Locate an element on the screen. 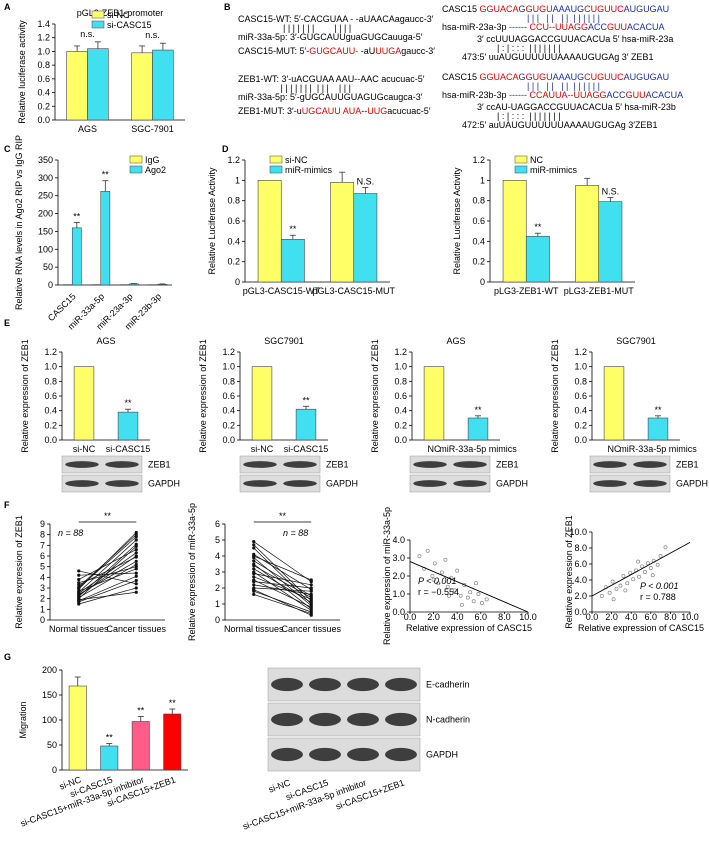 The width and height of the screenshot is (709, 865). y-axis-label: Relative luciferase activity is located at coordinates (22, 72).